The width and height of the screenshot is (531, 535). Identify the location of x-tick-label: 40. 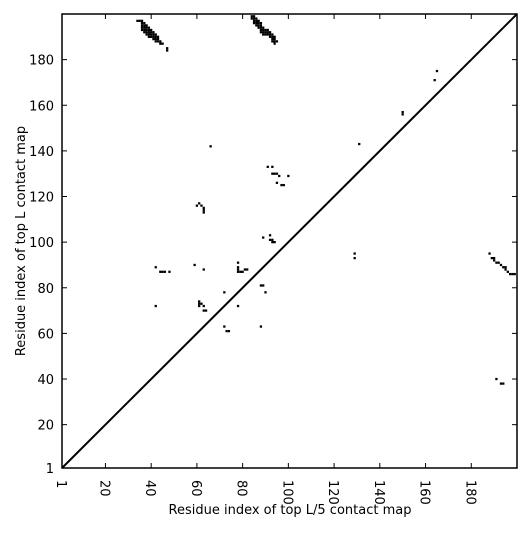
(149, 488).